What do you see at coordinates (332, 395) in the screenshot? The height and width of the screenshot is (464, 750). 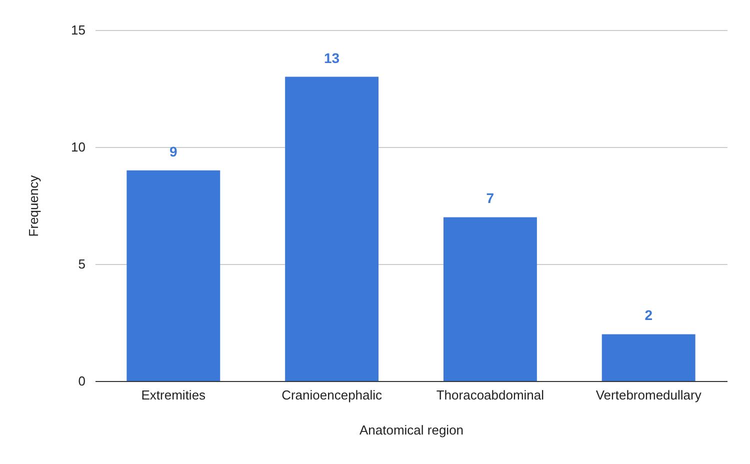 I see `x-tick-label: Cranioencephalic` at bounding box center [332, 395].